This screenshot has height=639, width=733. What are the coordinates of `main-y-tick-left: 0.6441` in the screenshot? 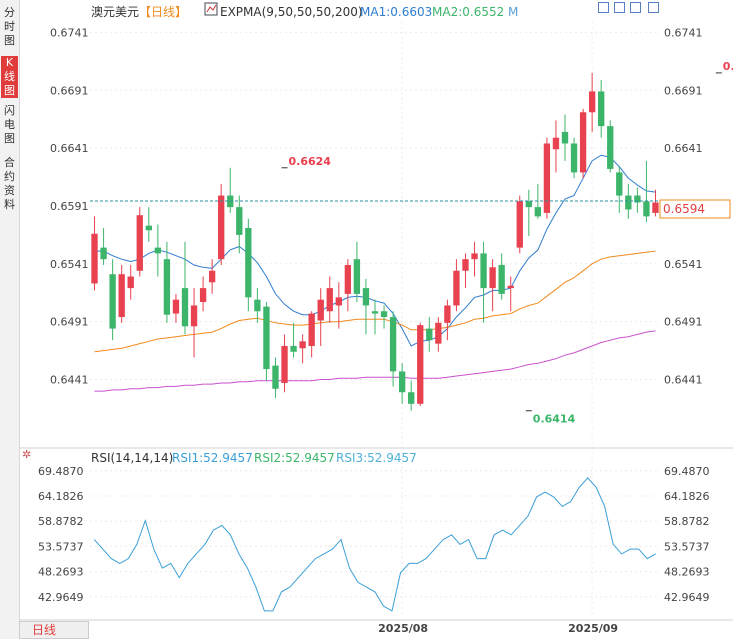 It's located at (69, 380).